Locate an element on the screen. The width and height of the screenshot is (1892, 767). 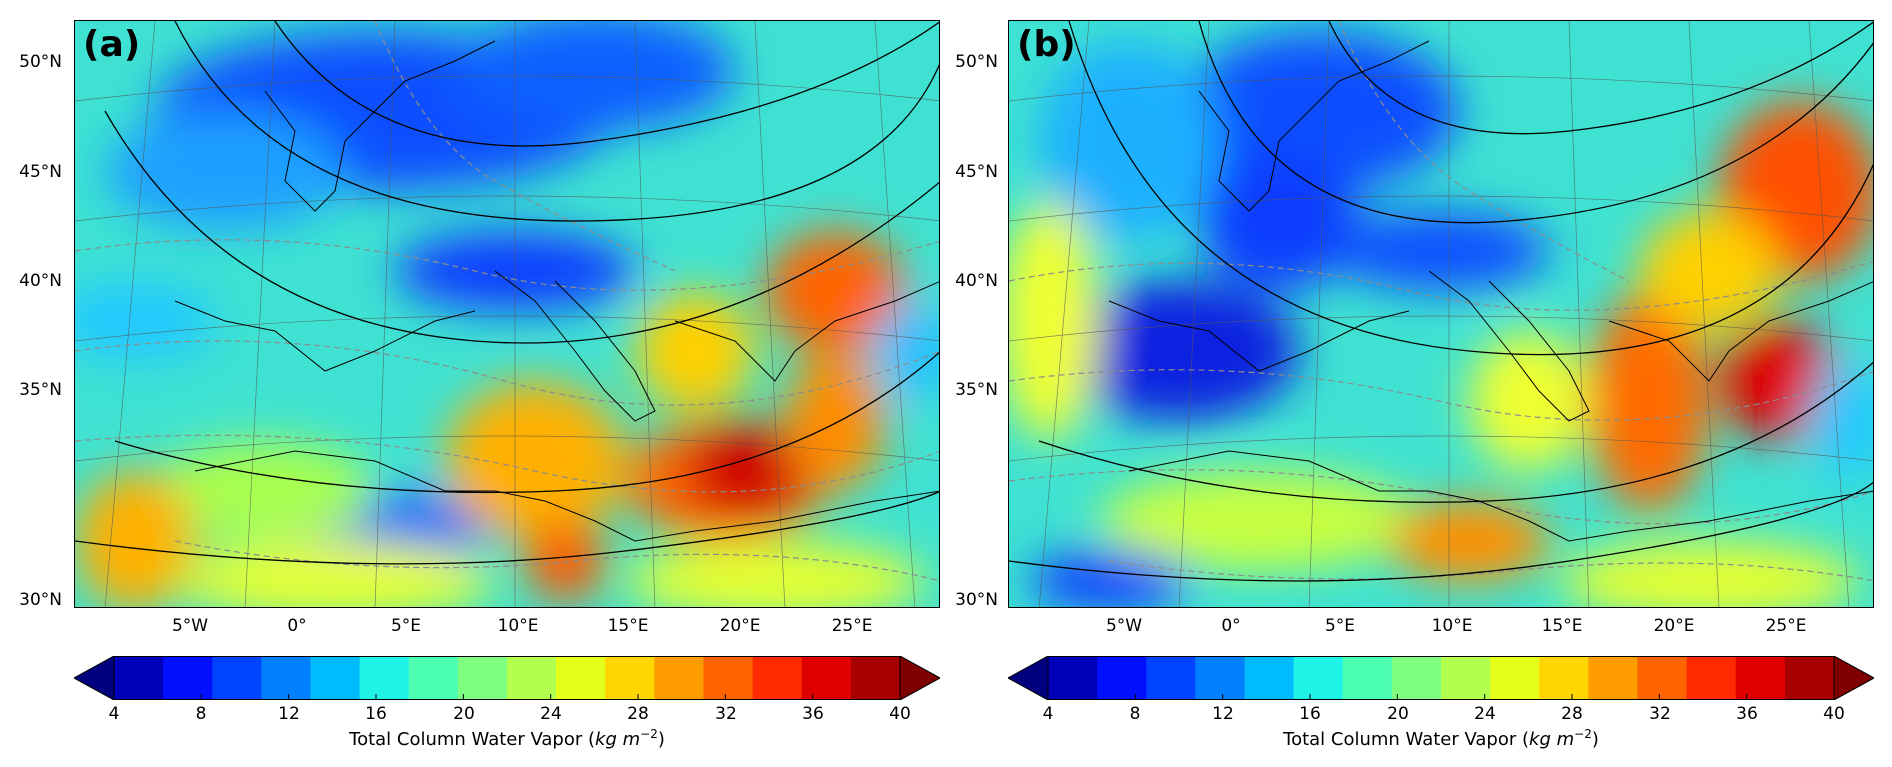
panel-label: (b) is located at coordinates (1046, 44).